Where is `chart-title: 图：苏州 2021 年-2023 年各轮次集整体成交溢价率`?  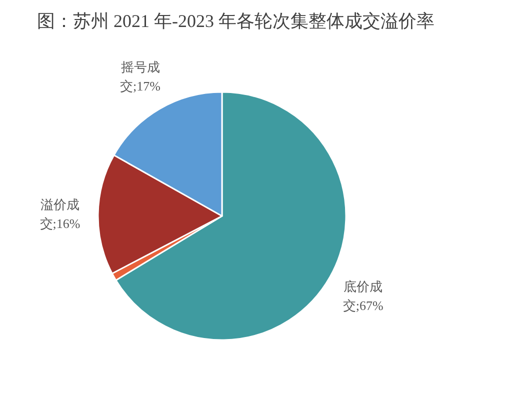
chart-title: 图：苏州 2021 年-2023 年各轮次集整体成交溢价率 is located at coordinates (235, 21).